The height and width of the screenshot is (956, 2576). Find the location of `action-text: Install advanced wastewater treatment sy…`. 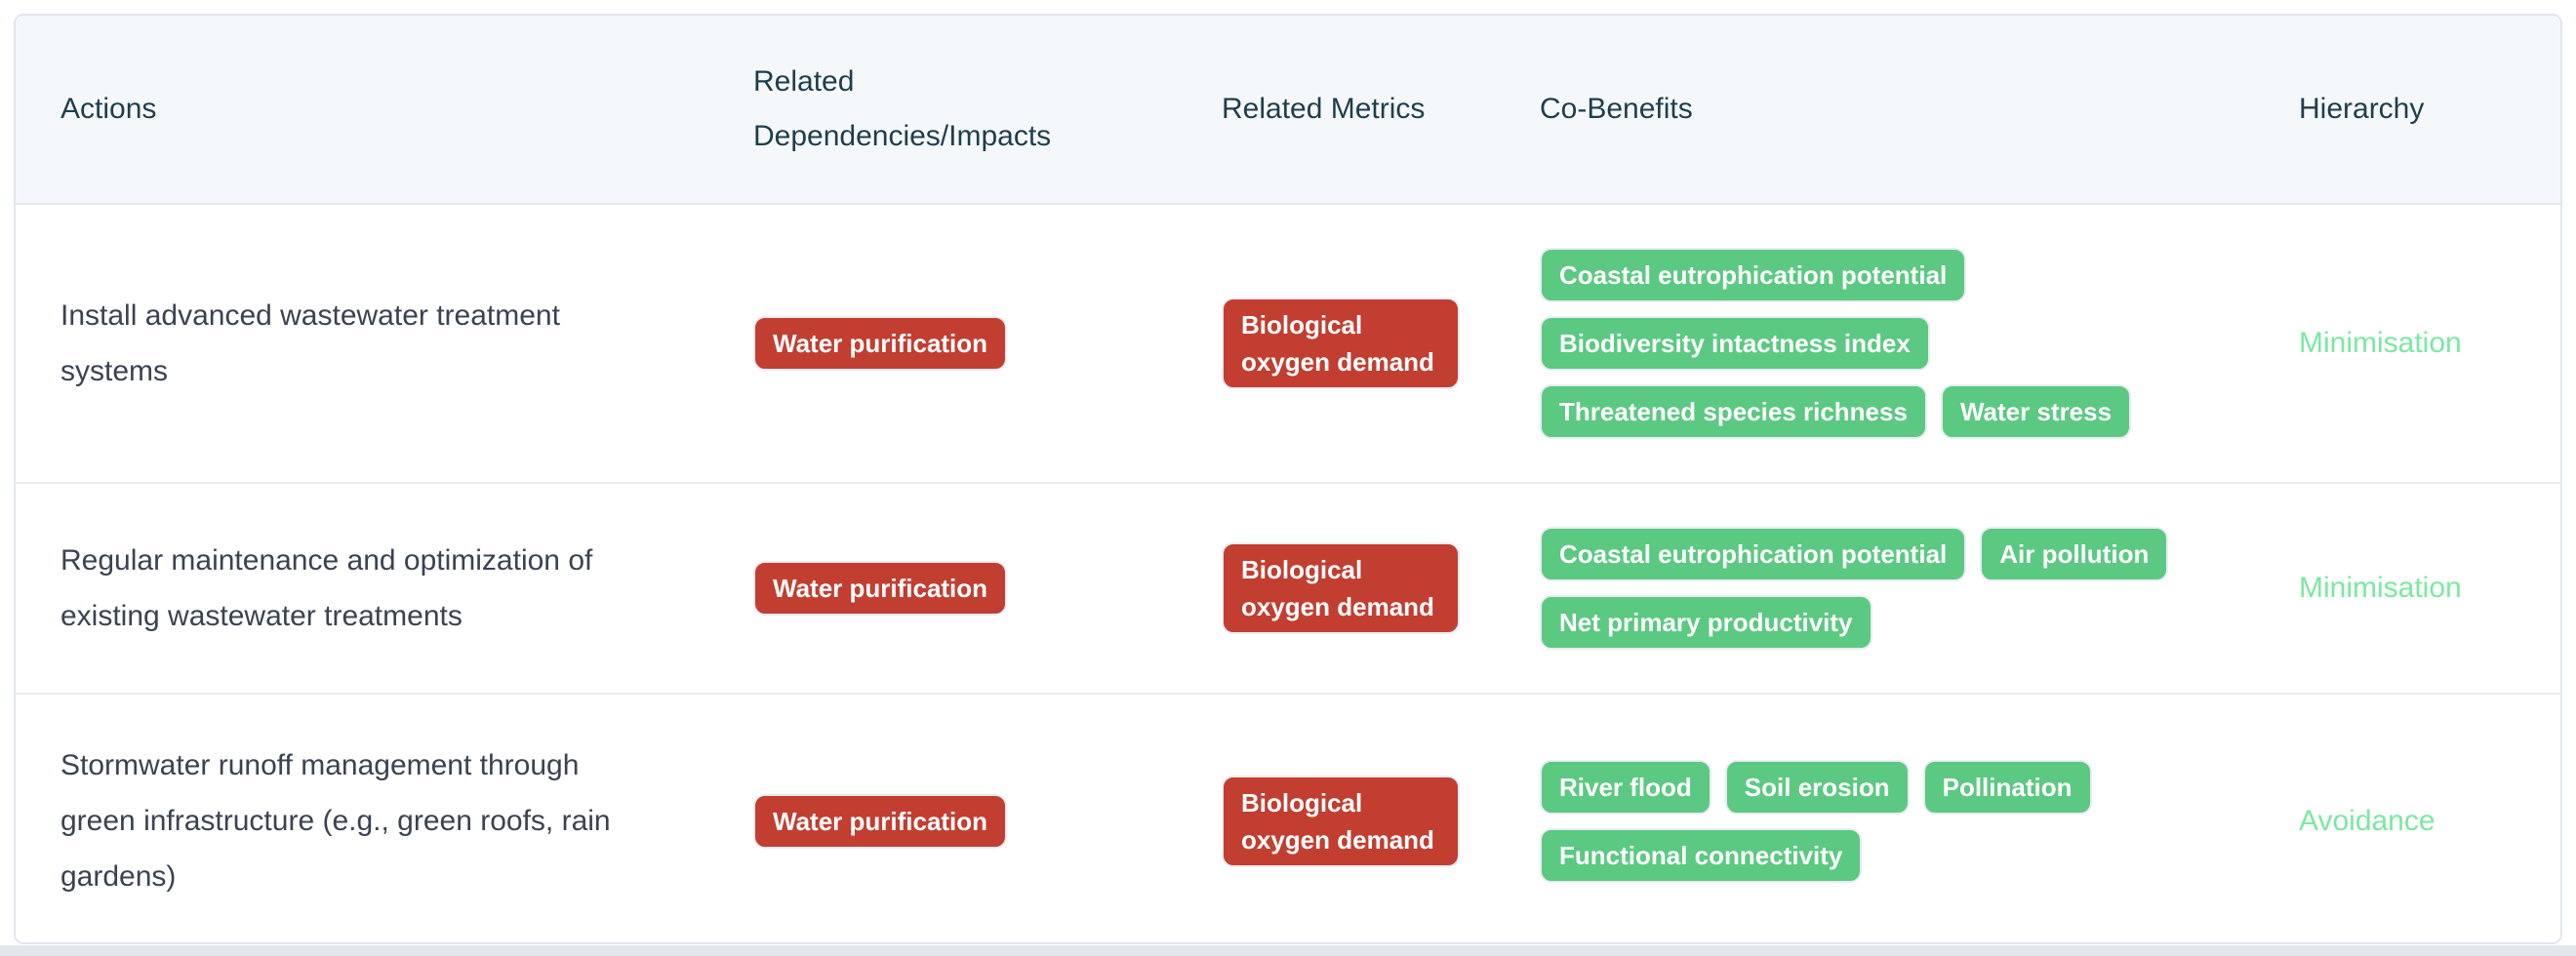

action-text: Install advanced wastewater treatment sy… is located at coordinates (310, 343).